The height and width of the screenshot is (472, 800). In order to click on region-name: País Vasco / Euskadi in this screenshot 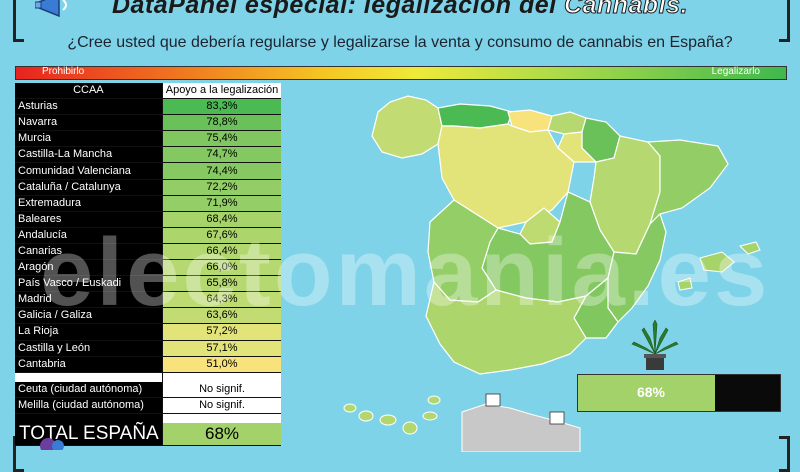, I will do `click(89, 284)`.